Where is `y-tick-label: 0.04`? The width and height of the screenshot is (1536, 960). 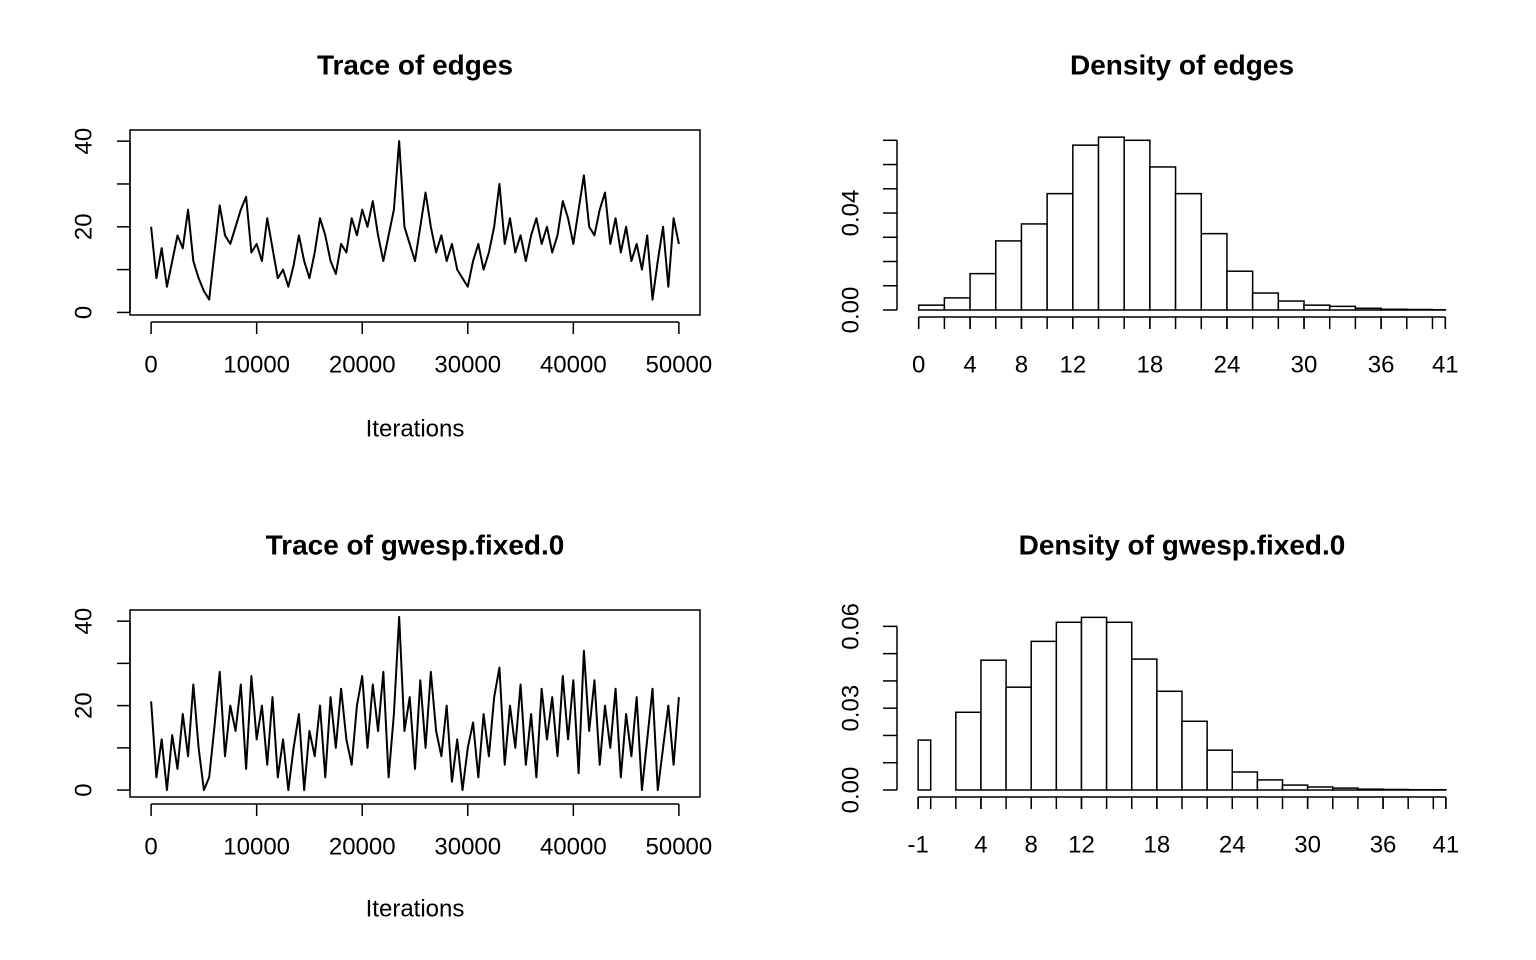 y-tick-label: 0.04 is located at coordinates (850, 213).